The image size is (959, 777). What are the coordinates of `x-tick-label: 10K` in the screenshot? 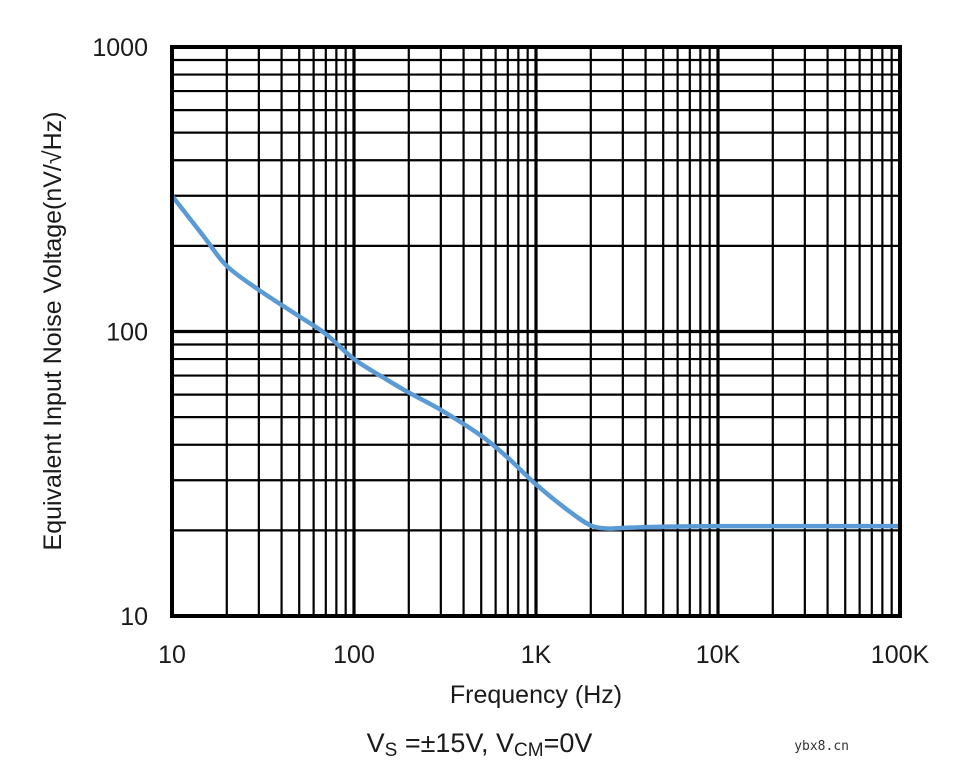 It's located at (718, 655).